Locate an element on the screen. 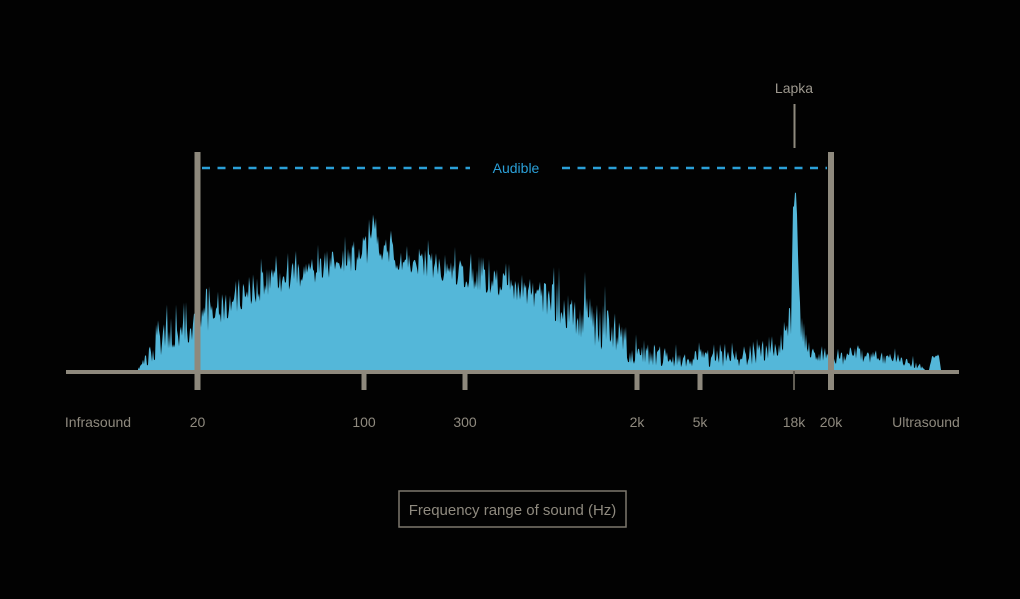 This screenshot has width=1020, height=599. tick-mark-5k is located at coordinates (700, 380).